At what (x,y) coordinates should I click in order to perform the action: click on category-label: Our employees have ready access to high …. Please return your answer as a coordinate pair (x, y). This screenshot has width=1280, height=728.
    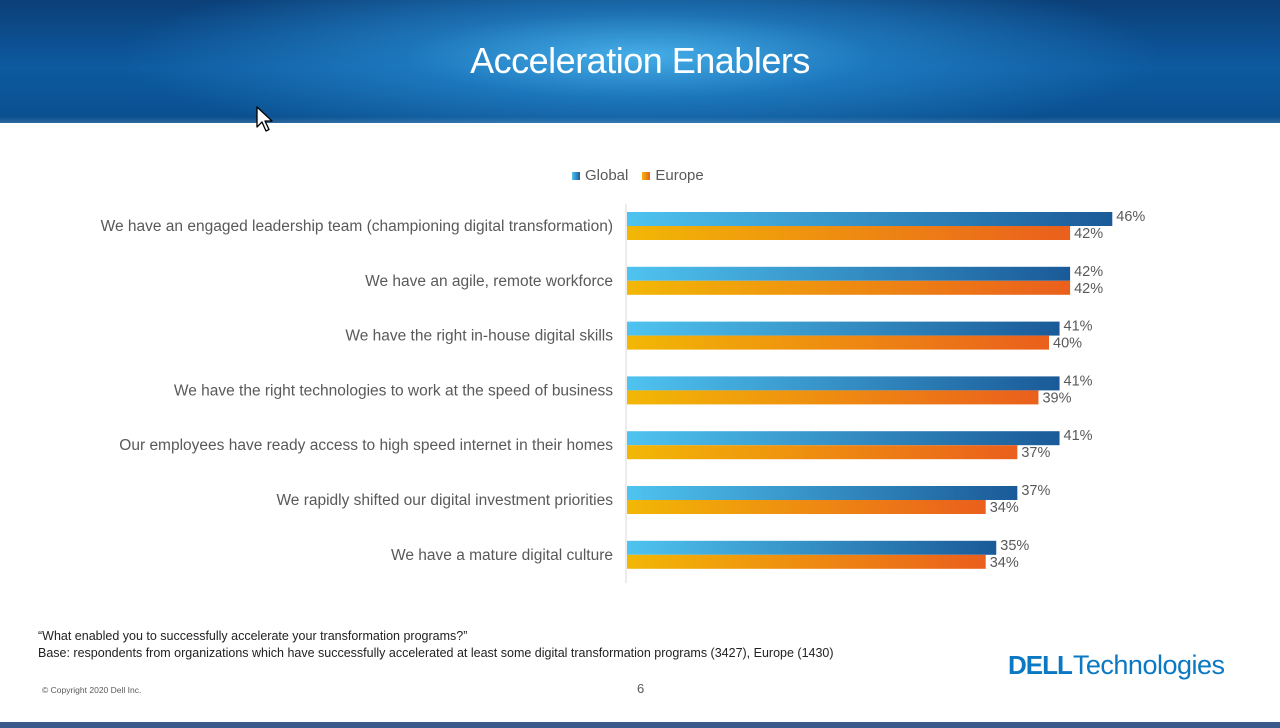
    Looking at the image, I should click on (366, 445).